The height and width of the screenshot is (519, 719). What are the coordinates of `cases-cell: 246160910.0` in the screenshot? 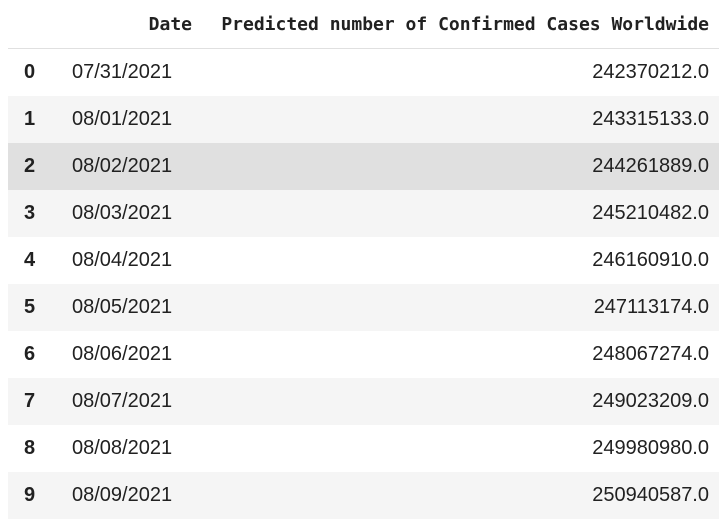 It's located at (650, 260).